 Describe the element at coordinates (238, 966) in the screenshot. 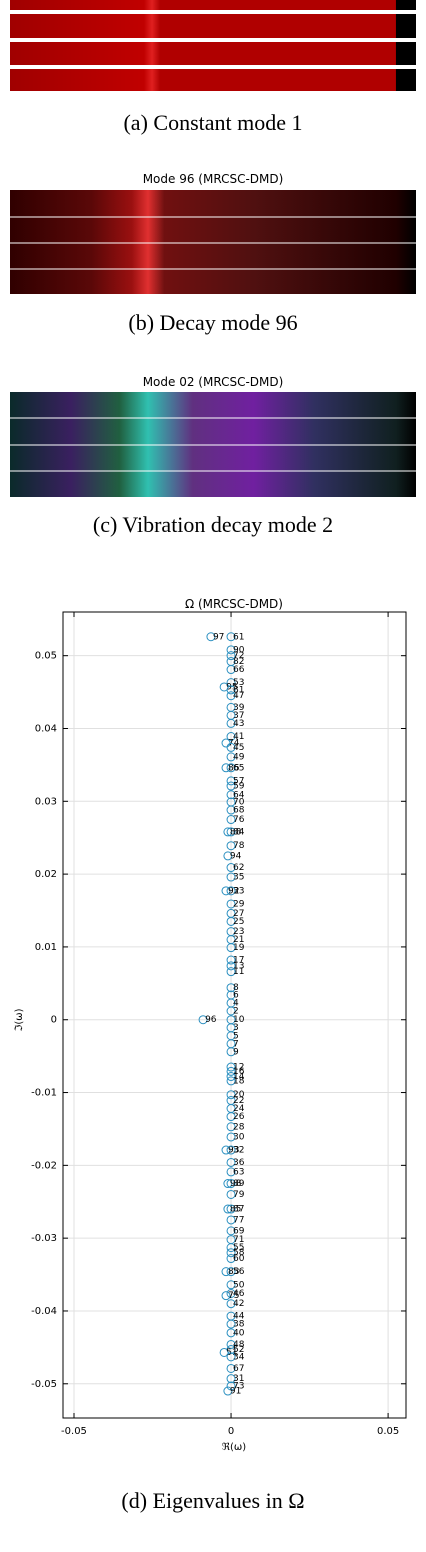

I see `point-label: 13` at that location.